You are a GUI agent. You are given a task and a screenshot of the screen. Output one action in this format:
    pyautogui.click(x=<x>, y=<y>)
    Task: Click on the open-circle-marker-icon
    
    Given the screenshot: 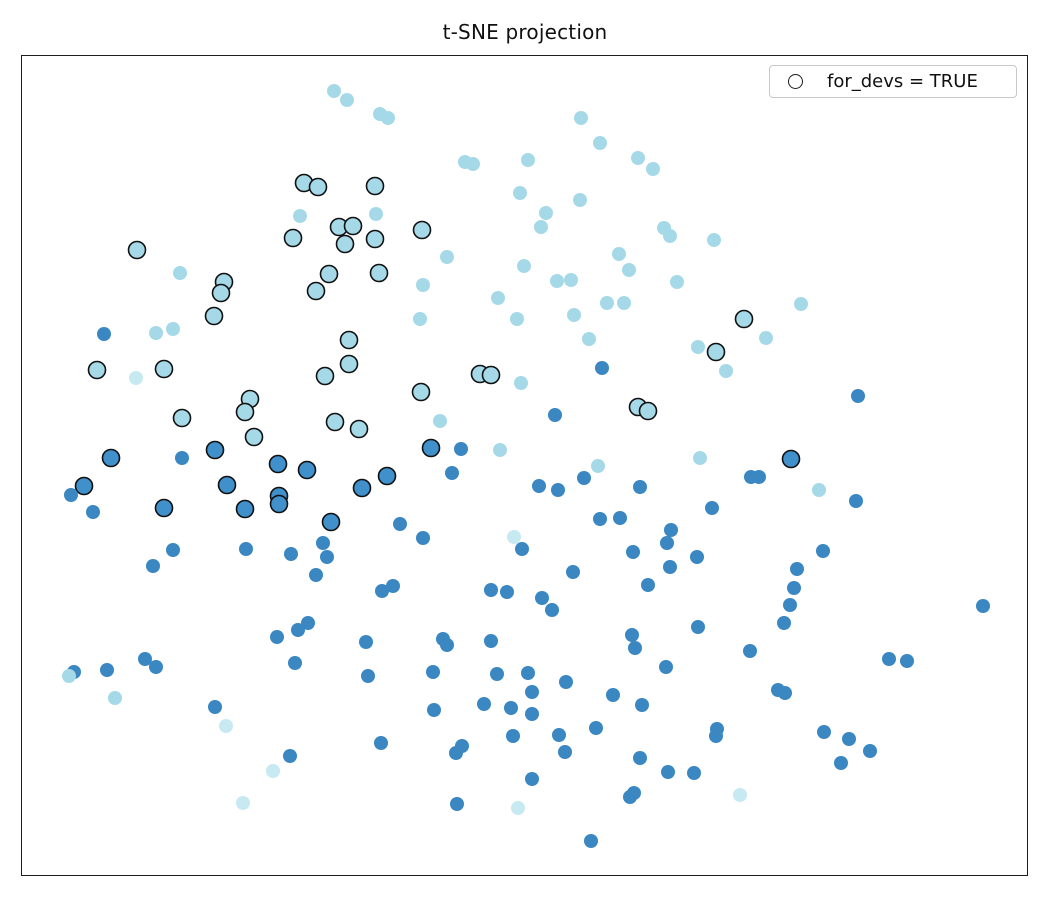 What is the action you would take?
    pyautogui.click(x=795, y=81)
    